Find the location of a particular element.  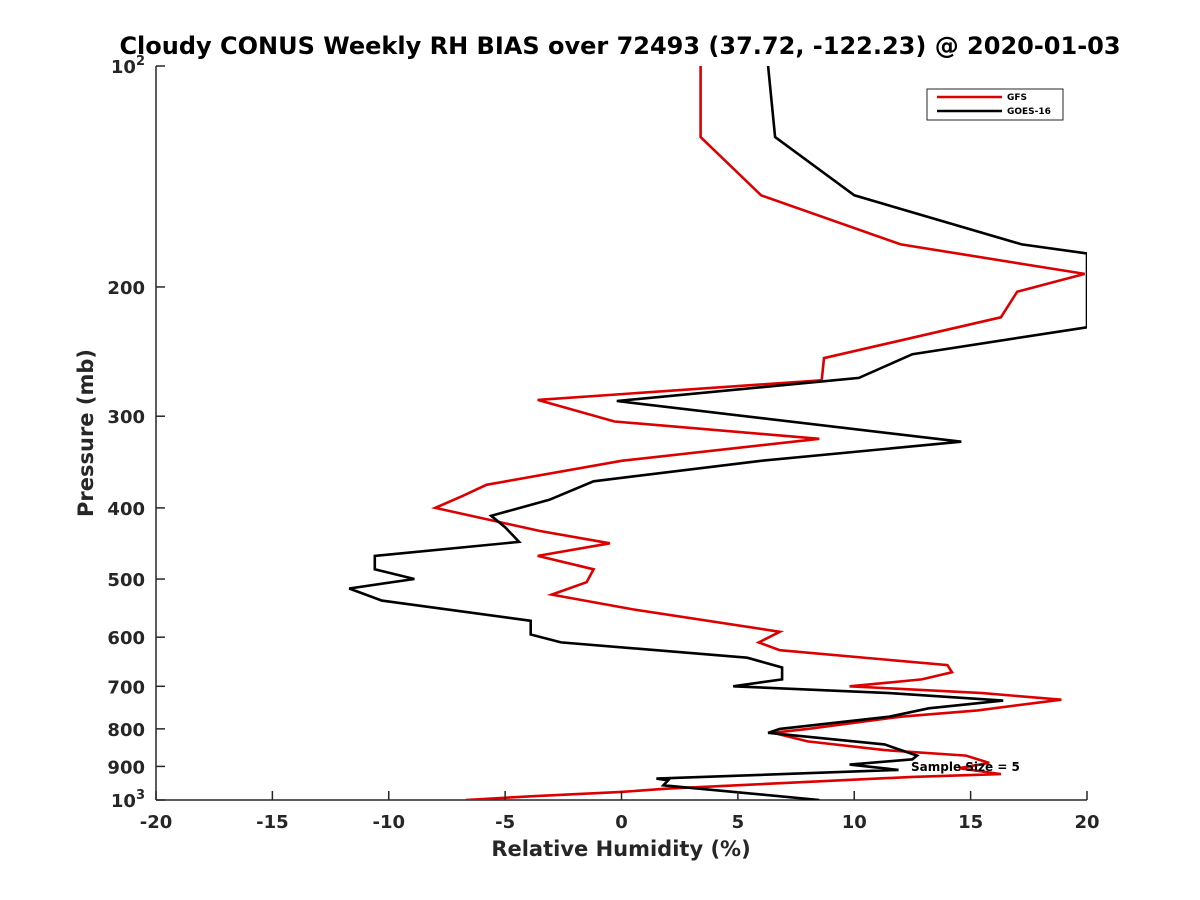

x-tick-label: -10 is located at coordinates (388, 822).